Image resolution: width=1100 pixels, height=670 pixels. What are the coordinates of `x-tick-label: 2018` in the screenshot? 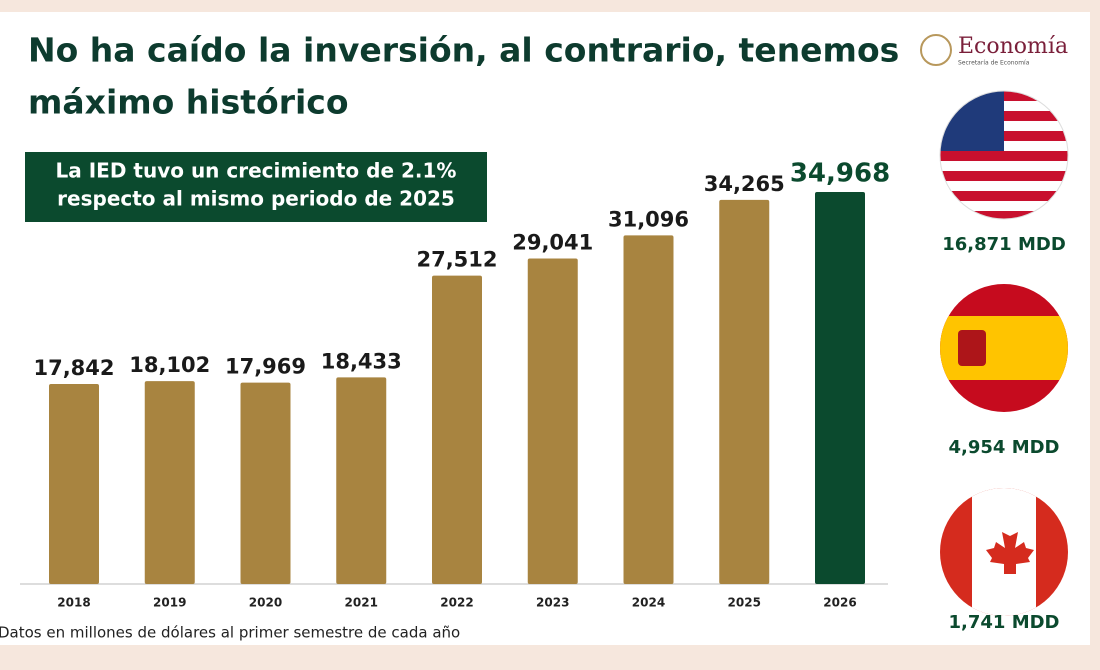 It's located at (73, 603).